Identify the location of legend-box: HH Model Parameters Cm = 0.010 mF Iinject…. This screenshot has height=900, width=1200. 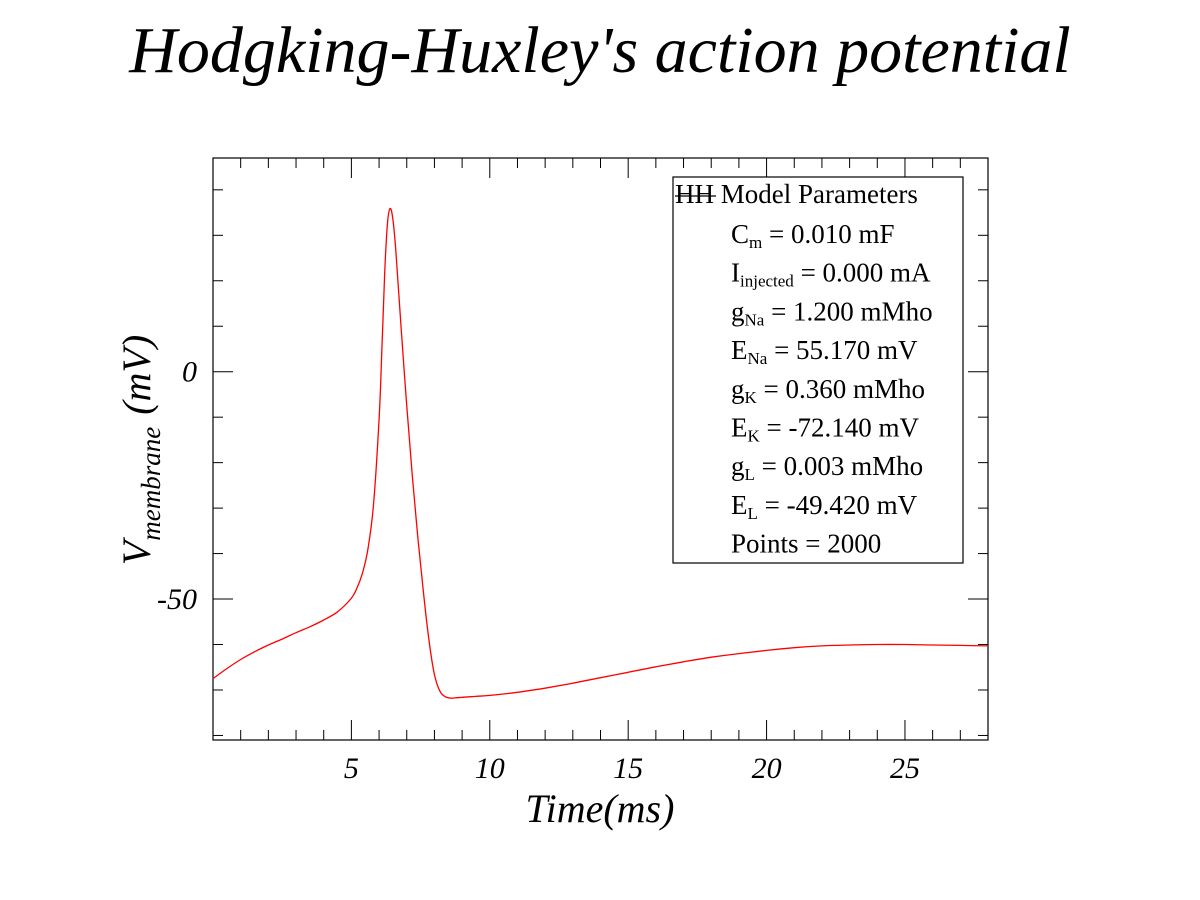
(818, 370).